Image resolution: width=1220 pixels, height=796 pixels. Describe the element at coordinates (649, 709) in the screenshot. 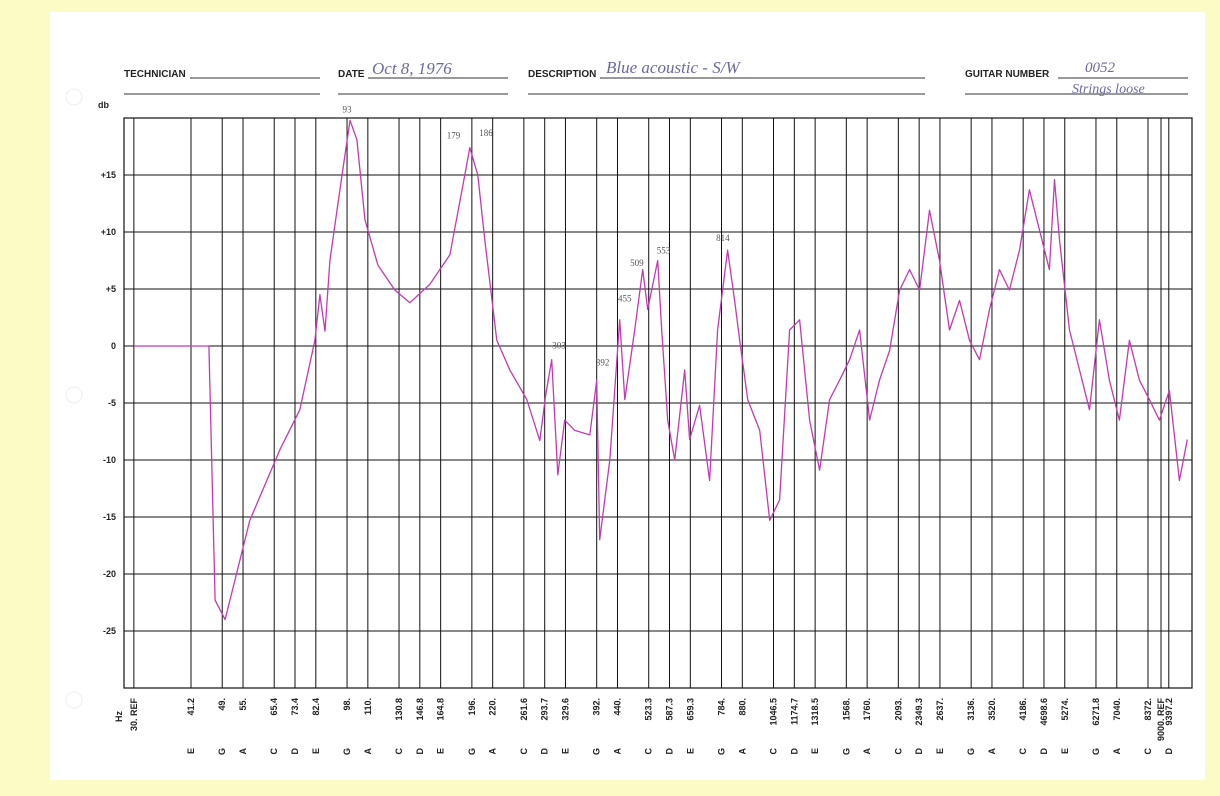

I see `x-tick-label: 523.3` at that location.